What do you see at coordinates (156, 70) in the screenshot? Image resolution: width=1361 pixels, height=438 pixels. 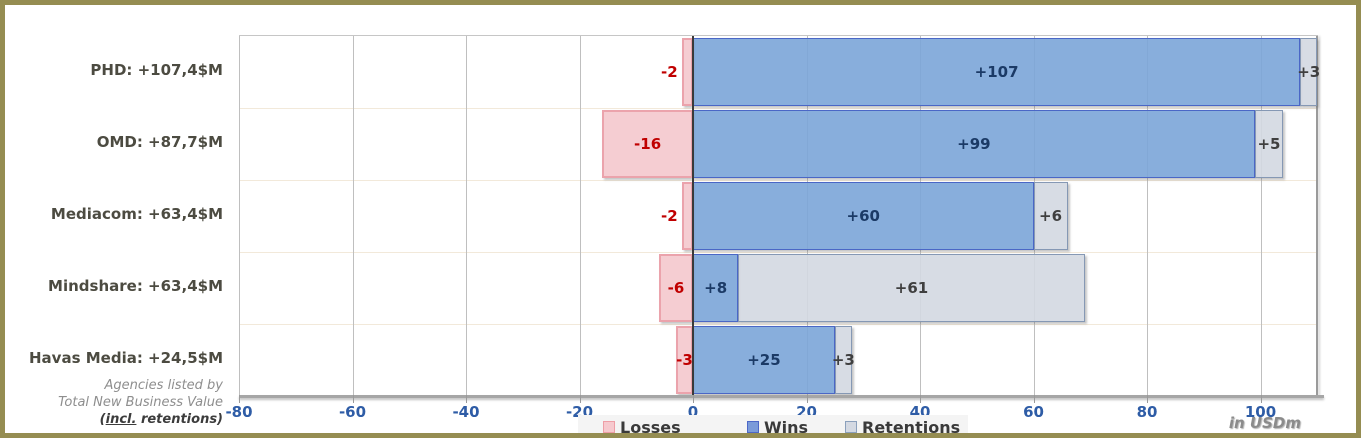 I see `category-label: PHD: +107,4$M` at bounding box center [156, 70].